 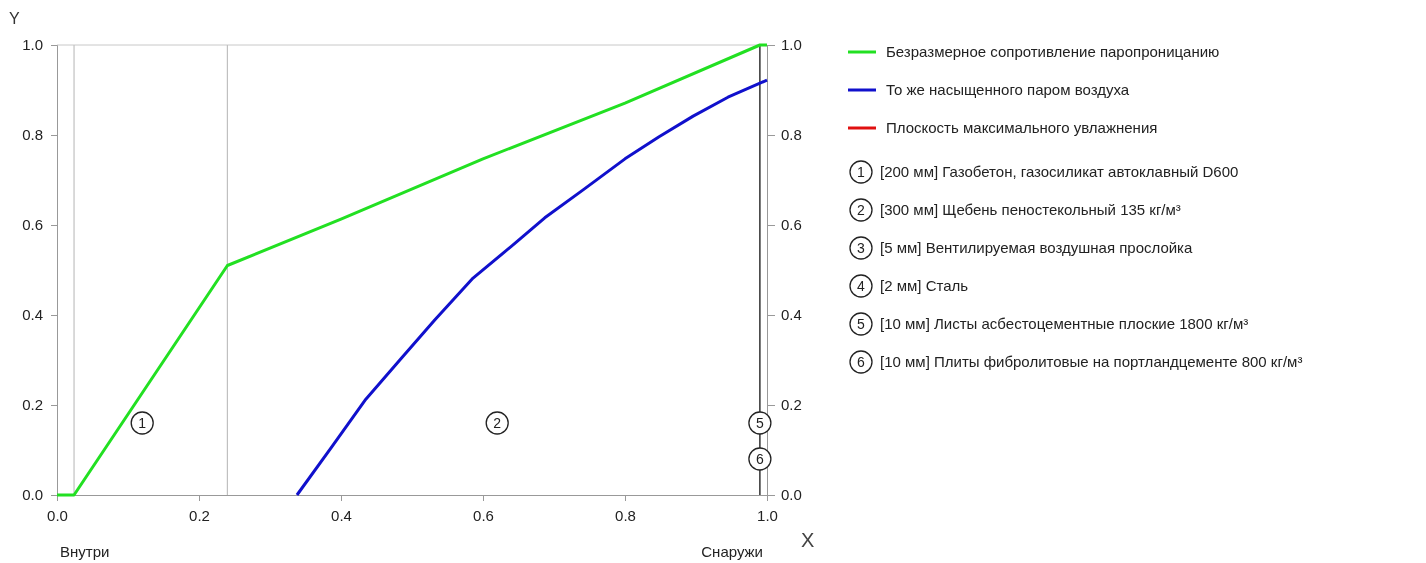 What do you see at coordinates (341, 515) in the screenshot?
I see `x-tick-label: 0.4` at bounding box center [341, 515].